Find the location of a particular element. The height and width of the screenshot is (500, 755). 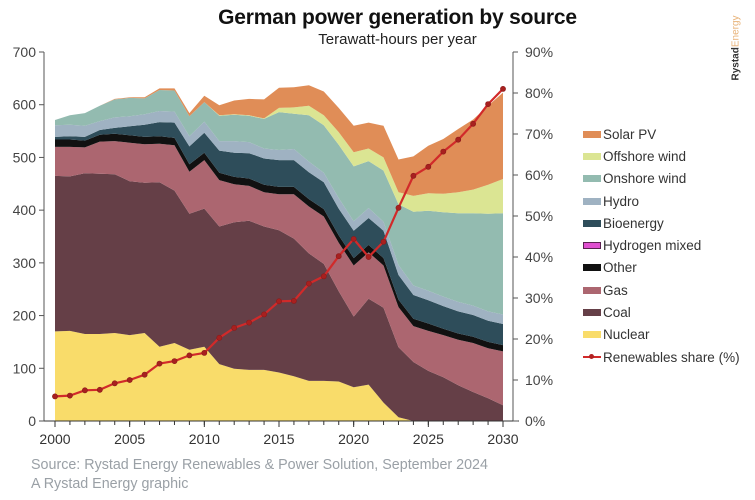

legend-label: Hydrogen mixed is located at coordinates (652, 246).